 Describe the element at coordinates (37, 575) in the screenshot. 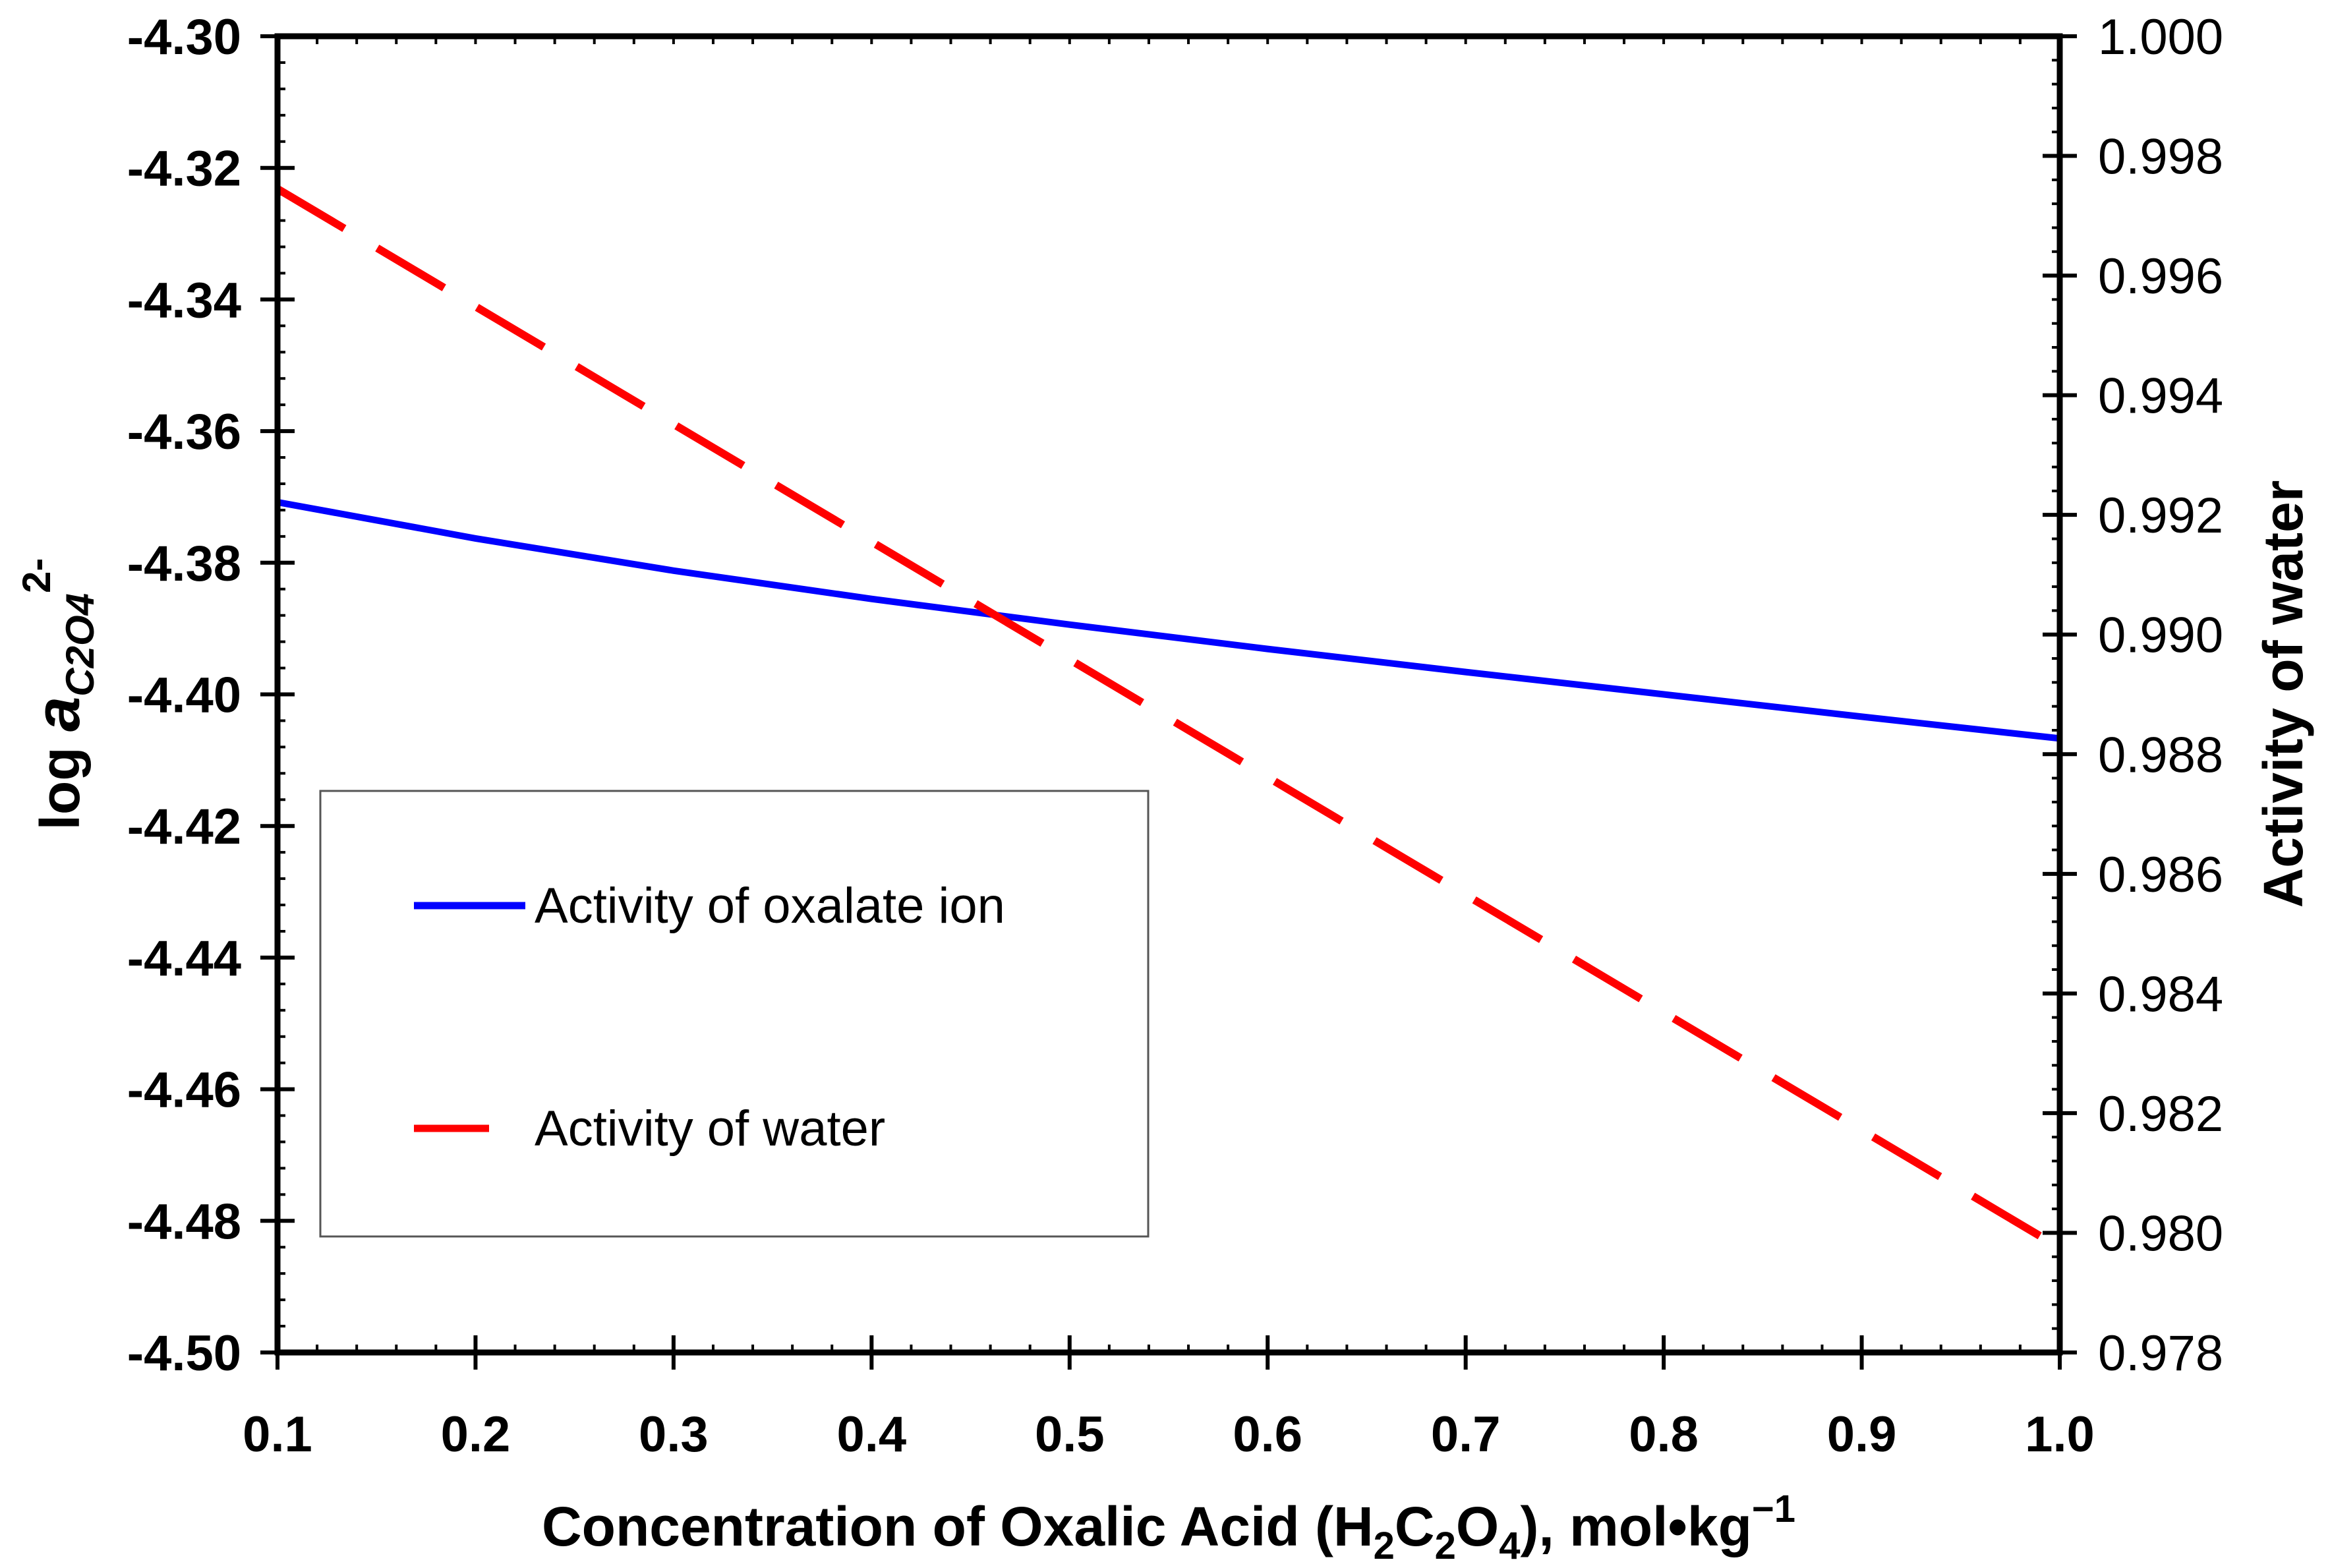

I see `y-axis-left-title-sup: 2-` at that location.